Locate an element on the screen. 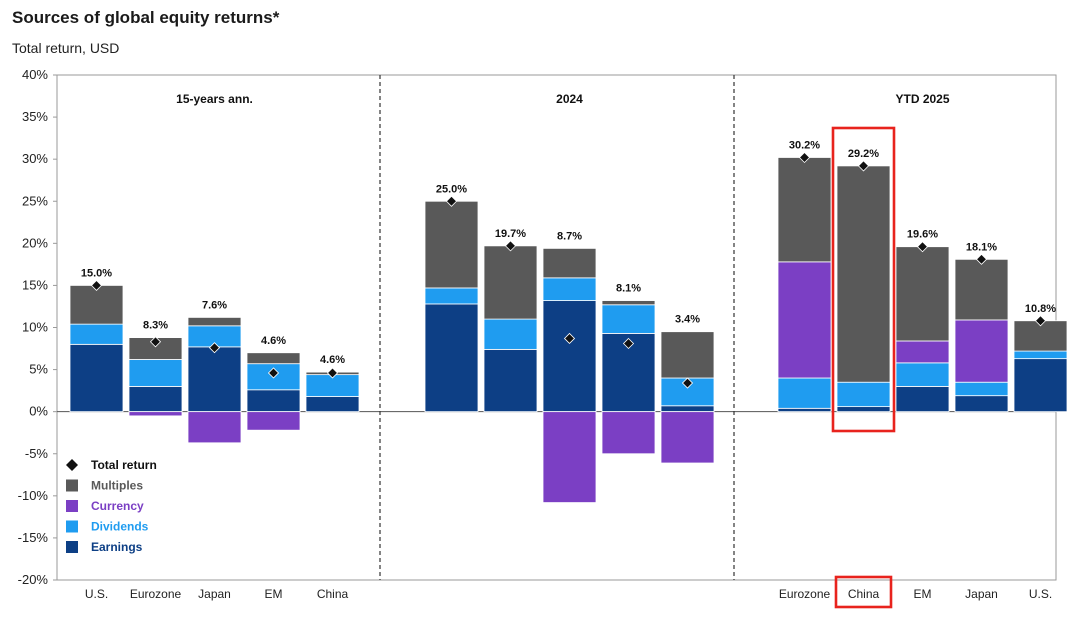 The width and height of the screenshot is (1080, 625). legend-swatch-dividends is located at coordinates (72, 526).